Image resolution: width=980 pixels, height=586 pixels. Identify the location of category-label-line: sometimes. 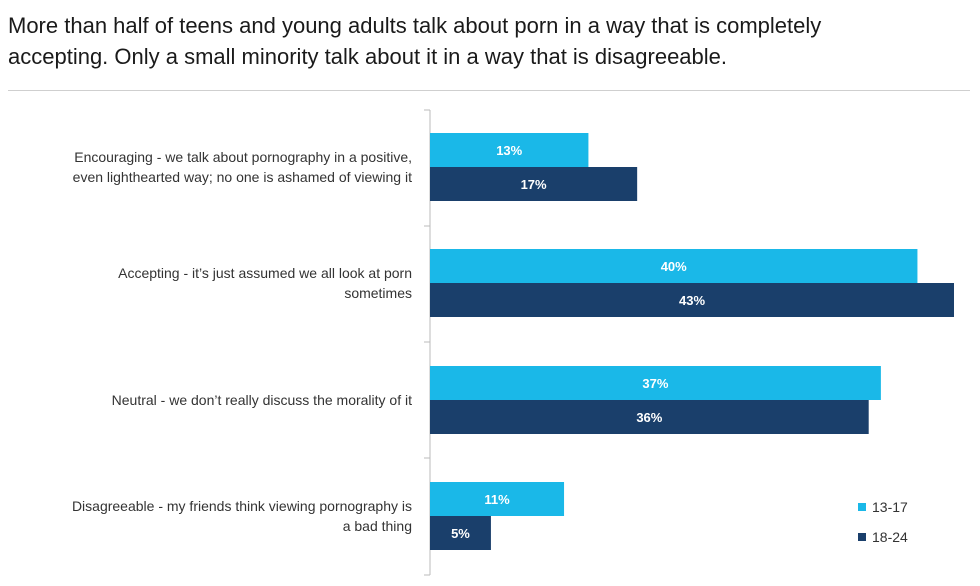
(378, 293).